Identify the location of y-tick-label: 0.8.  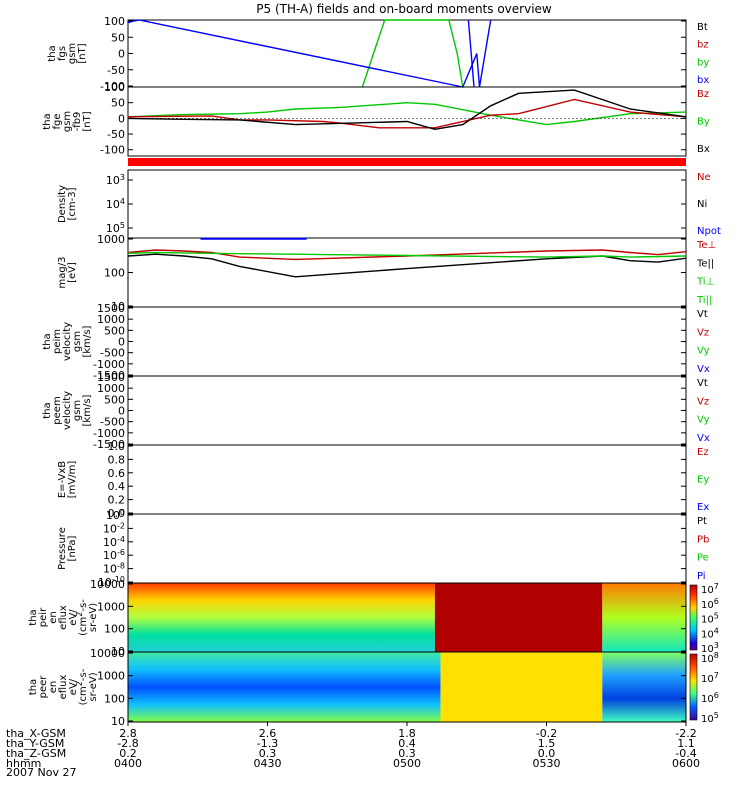
(117, 459).